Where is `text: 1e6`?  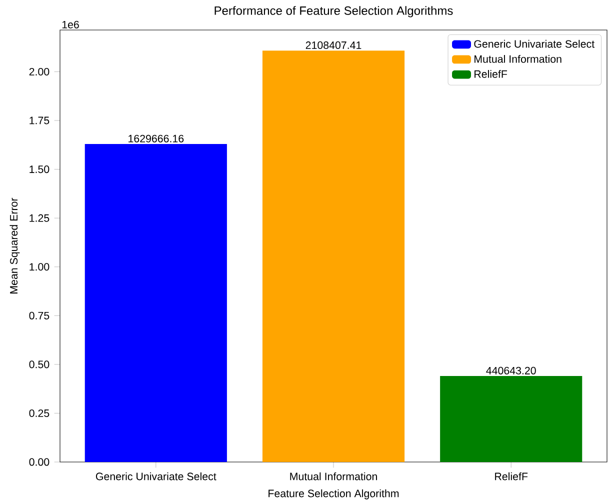
text: 1e6 is located at coordinates (70, 24).